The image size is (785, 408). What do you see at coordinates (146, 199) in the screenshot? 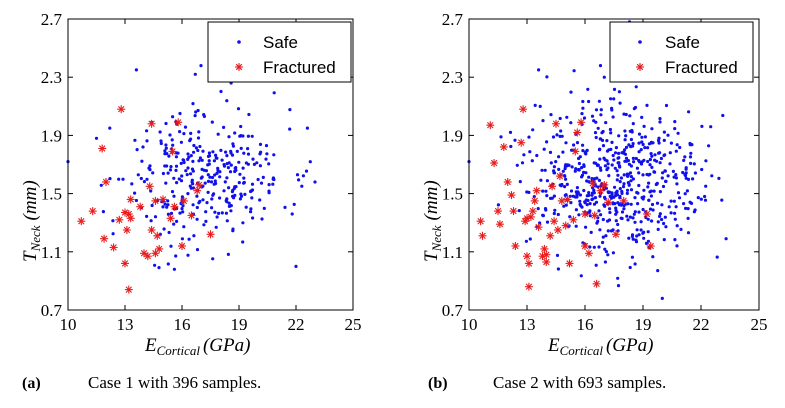
I see `fractured-series-a` at bounding box center [146, 199].